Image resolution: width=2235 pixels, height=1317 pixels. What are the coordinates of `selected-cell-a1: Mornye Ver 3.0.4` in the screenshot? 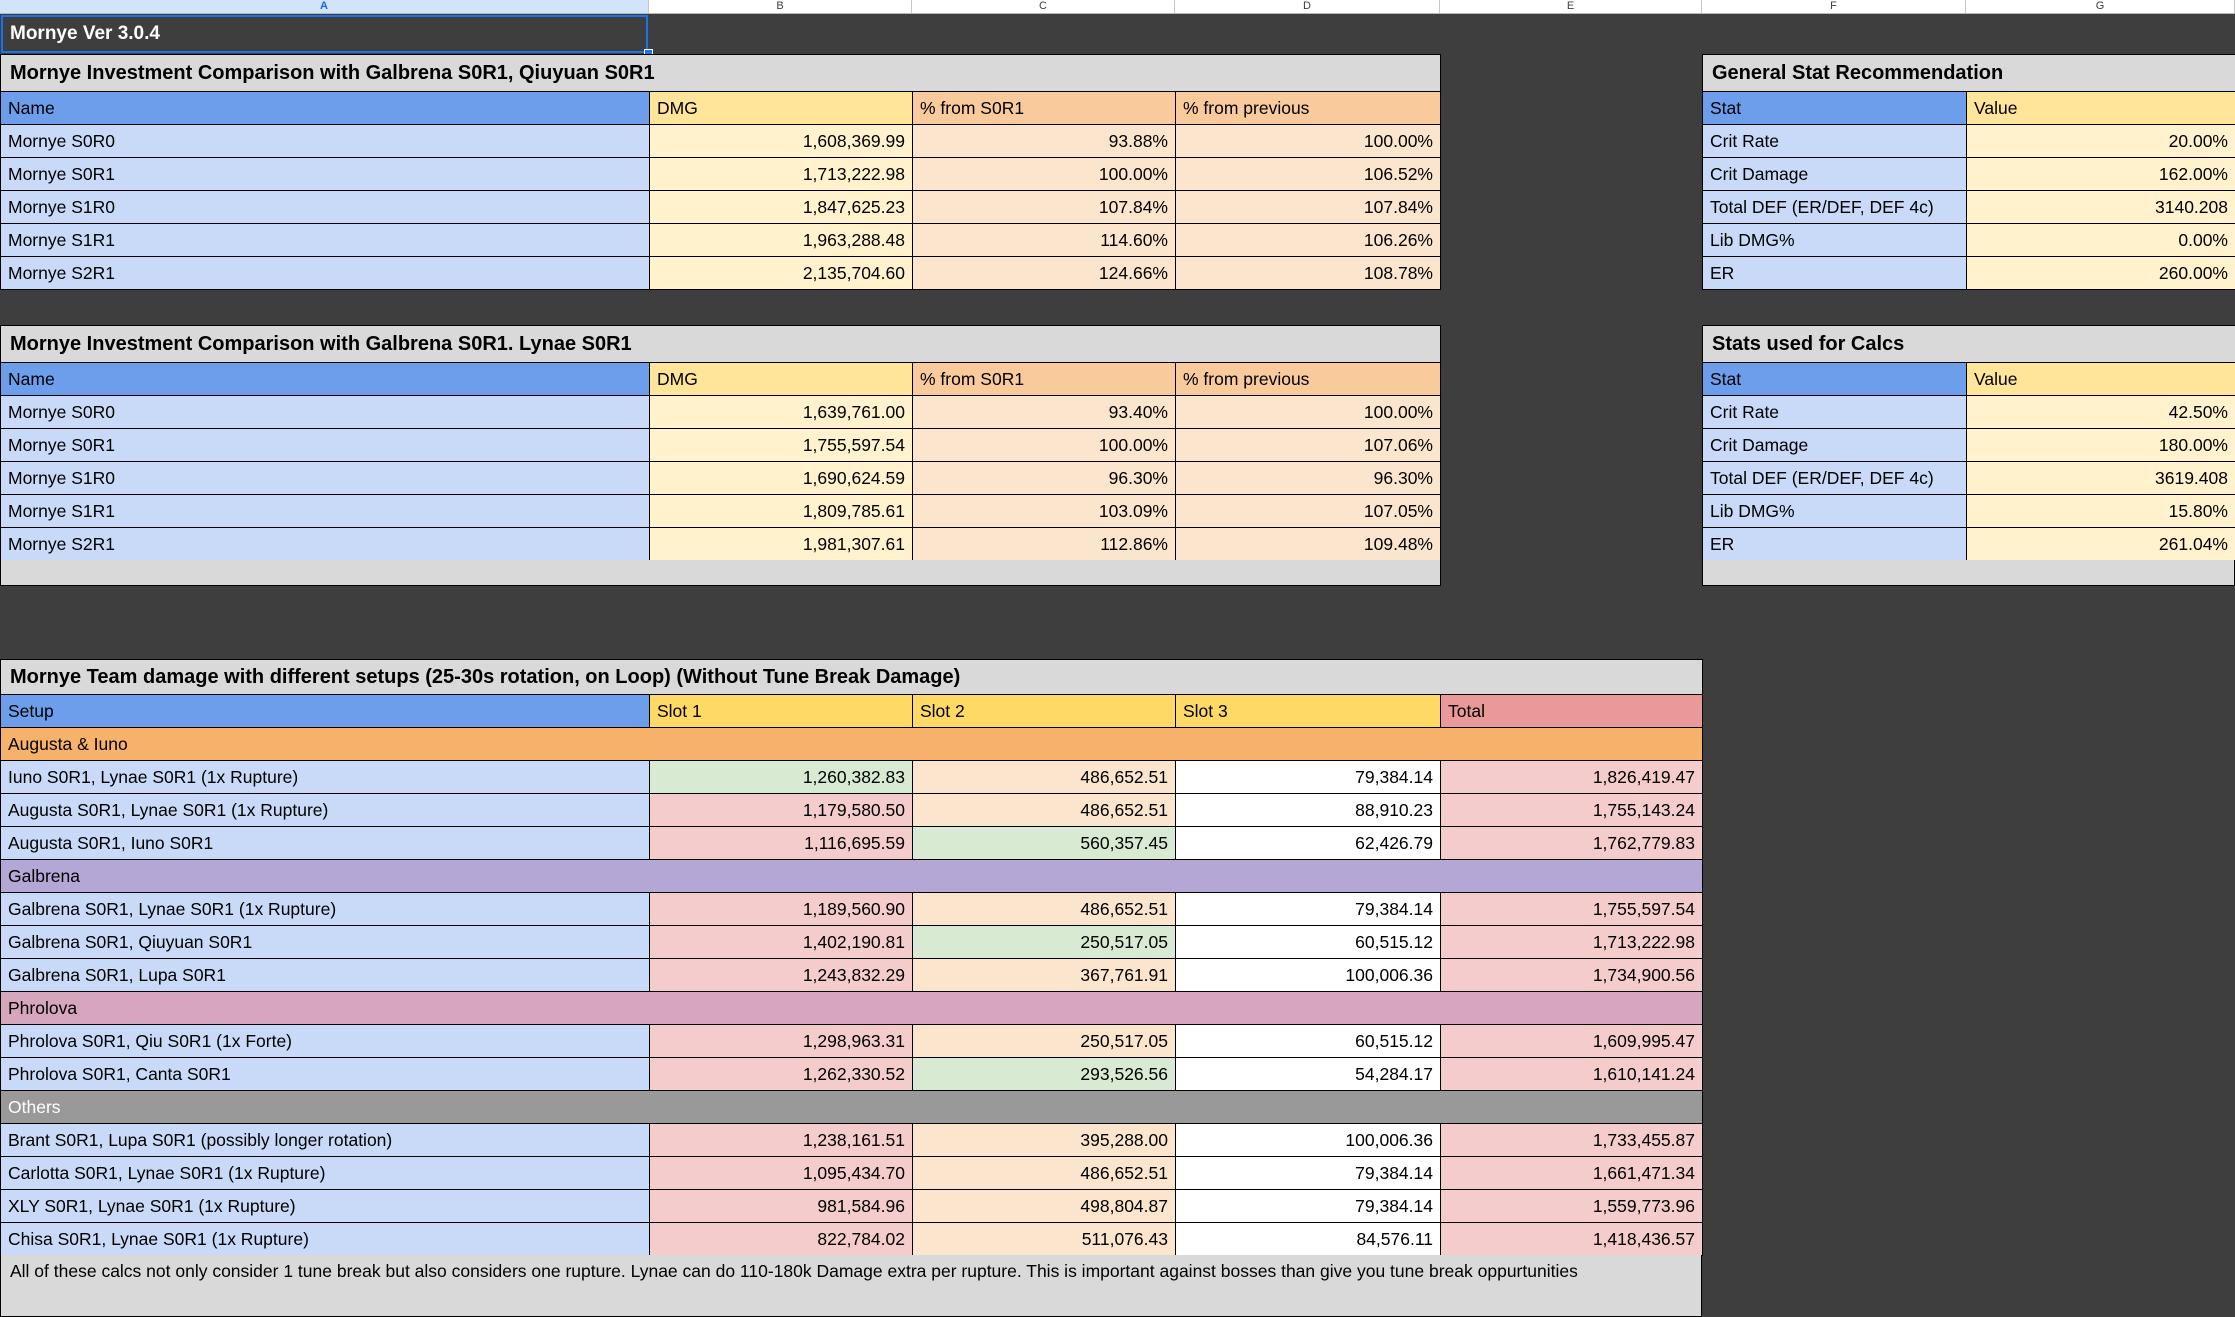 It's located at (85, 33).